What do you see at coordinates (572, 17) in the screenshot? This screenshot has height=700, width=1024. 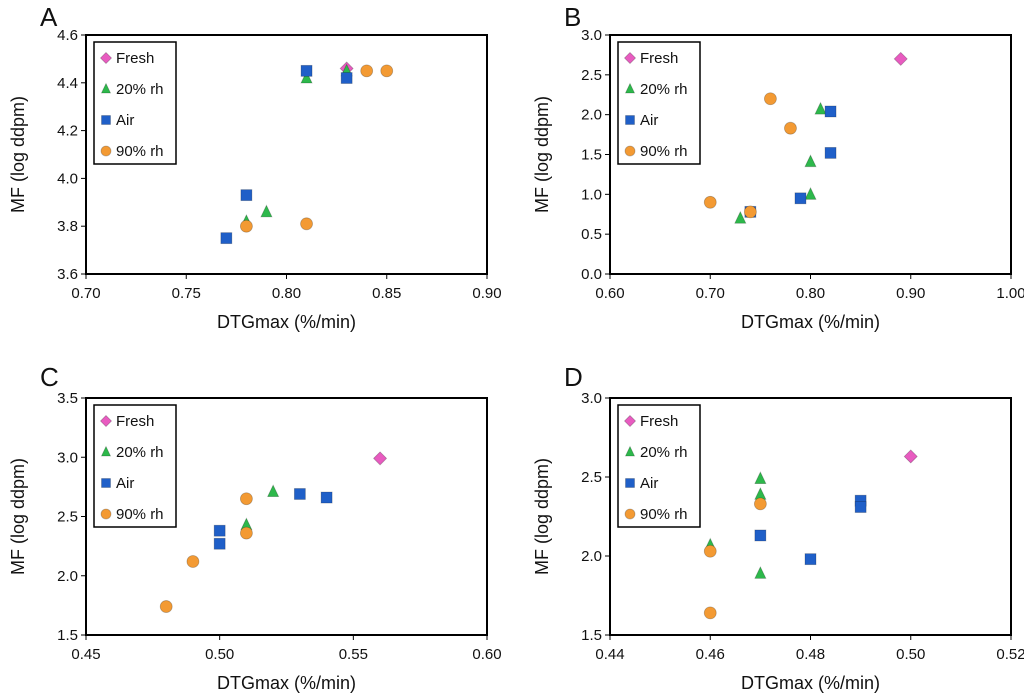 I see `panel-letter: B` at bounding box center [572, 17].